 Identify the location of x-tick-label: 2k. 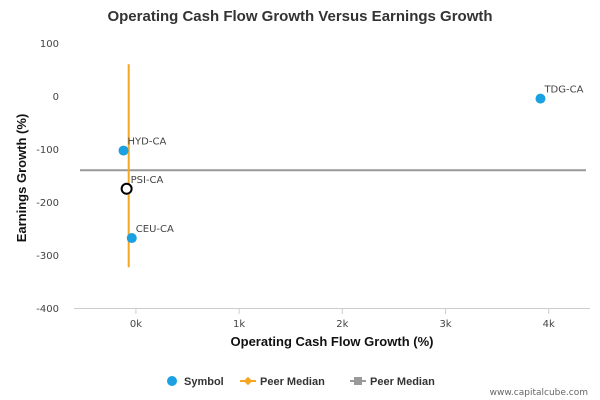
(342, 324).